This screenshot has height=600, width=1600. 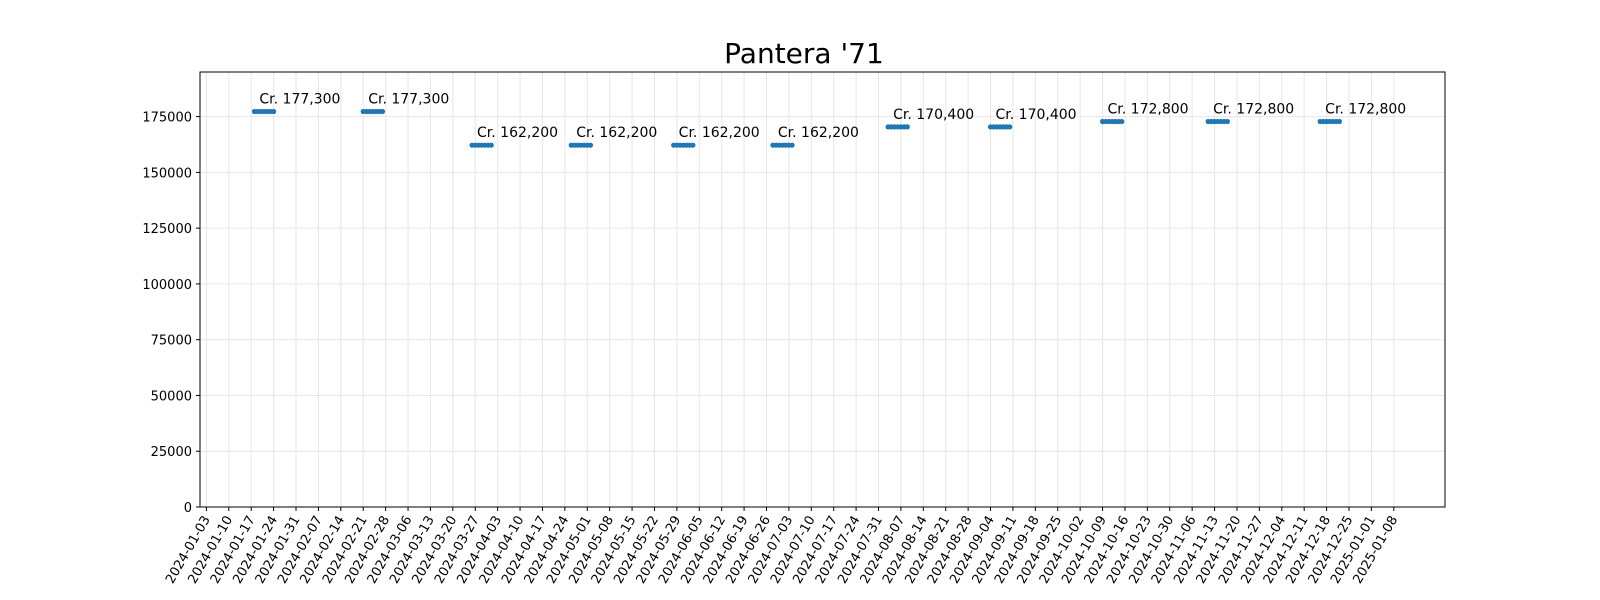 I want to click on data-series, so click(x=796, y=128).